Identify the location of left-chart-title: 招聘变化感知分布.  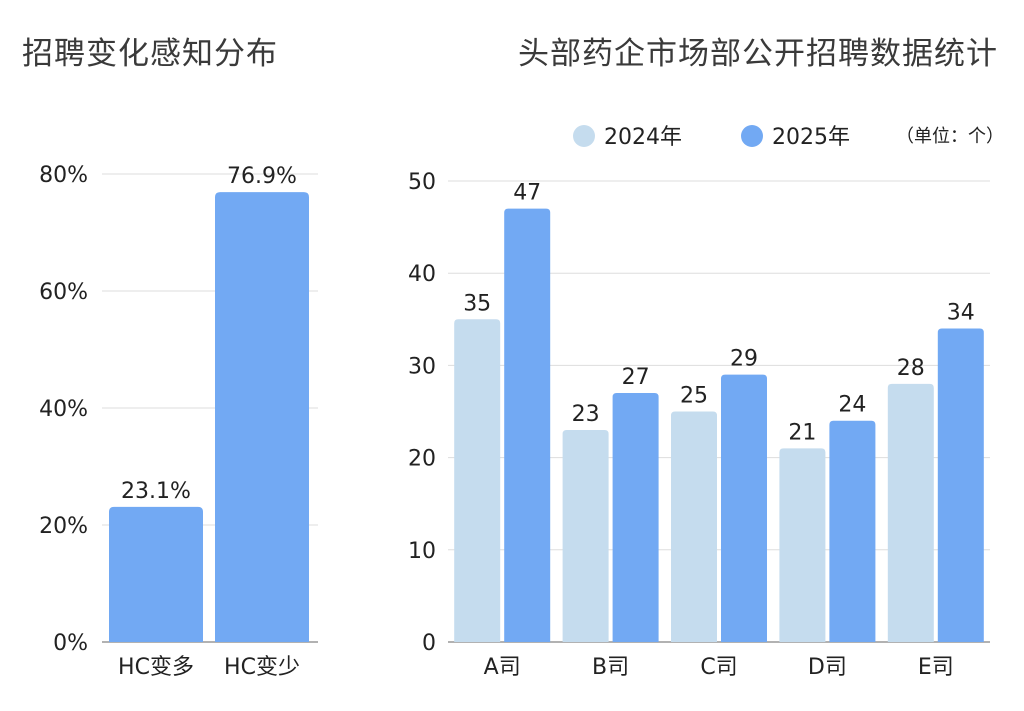
(150, 54).